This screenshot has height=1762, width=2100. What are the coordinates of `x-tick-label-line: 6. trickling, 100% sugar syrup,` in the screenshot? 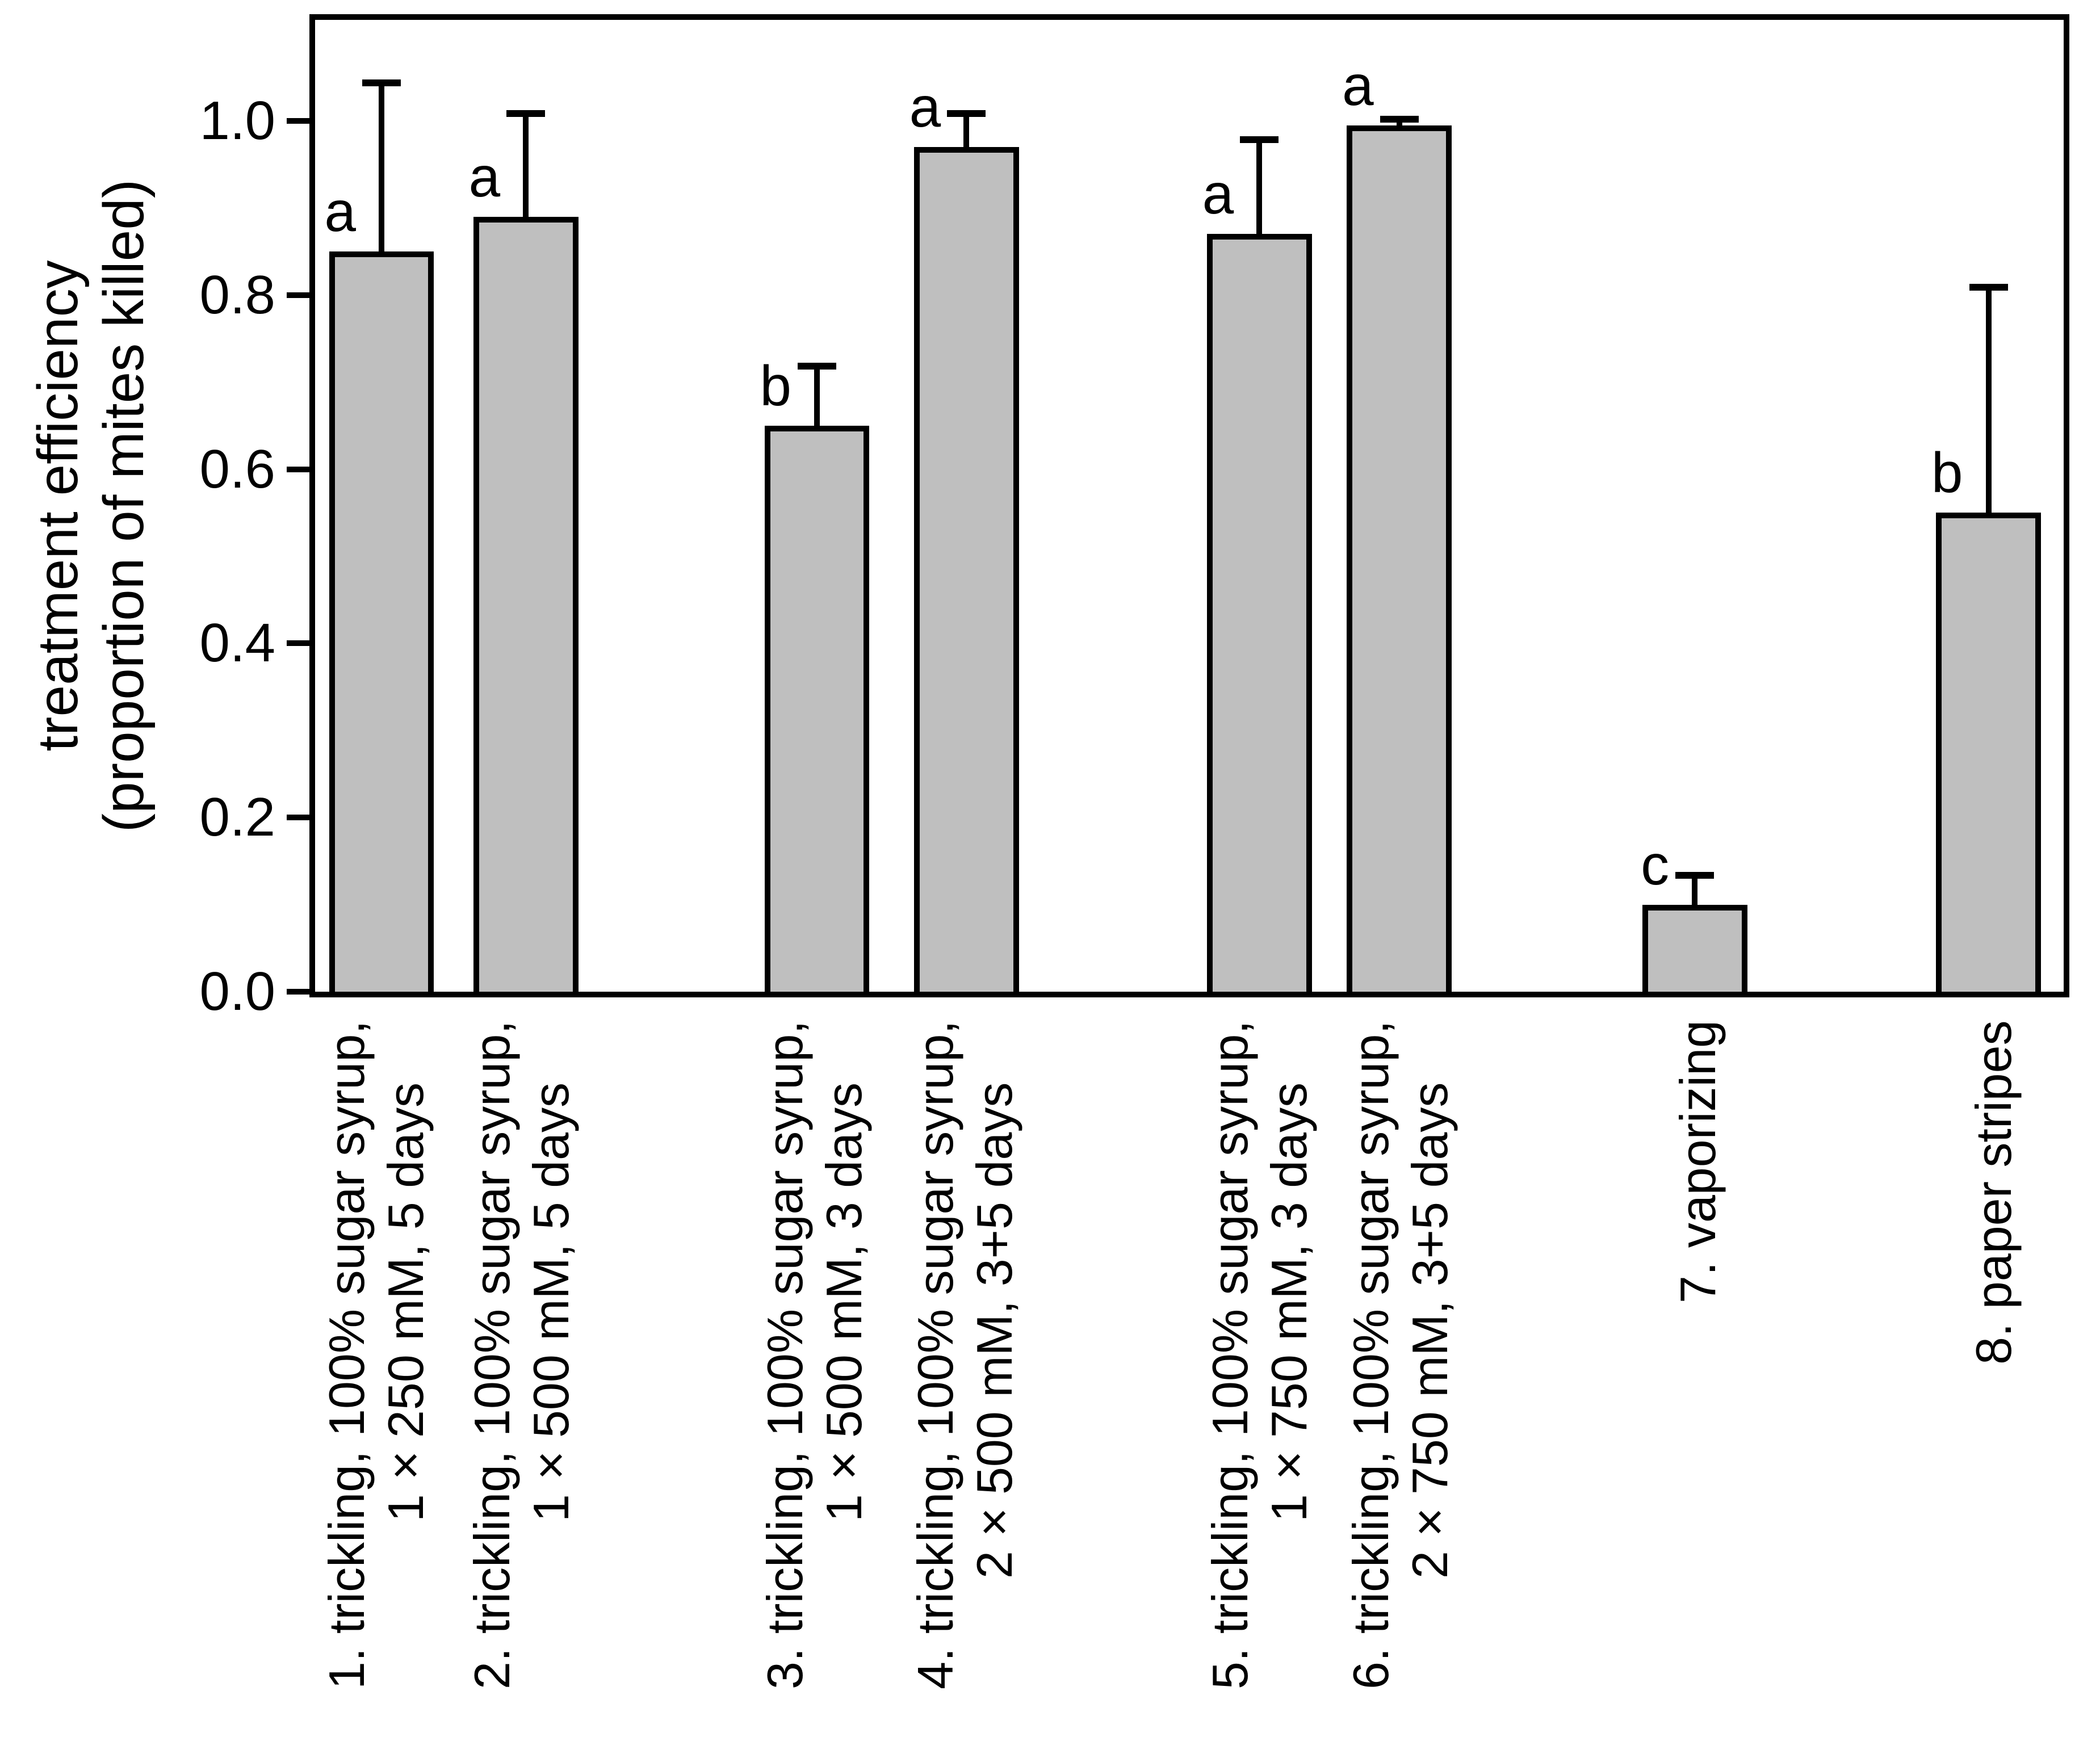 It's located at (1371, 1354).